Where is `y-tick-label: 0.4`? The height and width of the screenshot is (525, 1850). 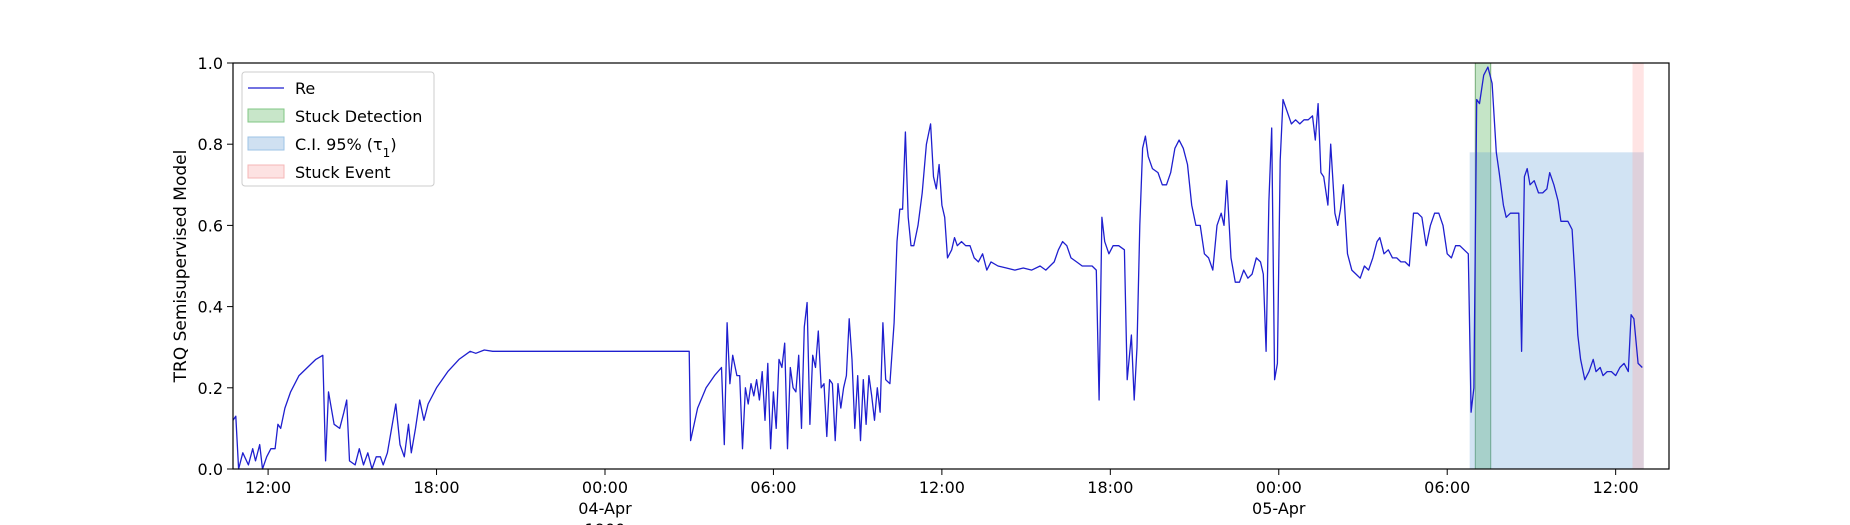
y-tick-label: 0.4 is located at coordinates (210, 307).